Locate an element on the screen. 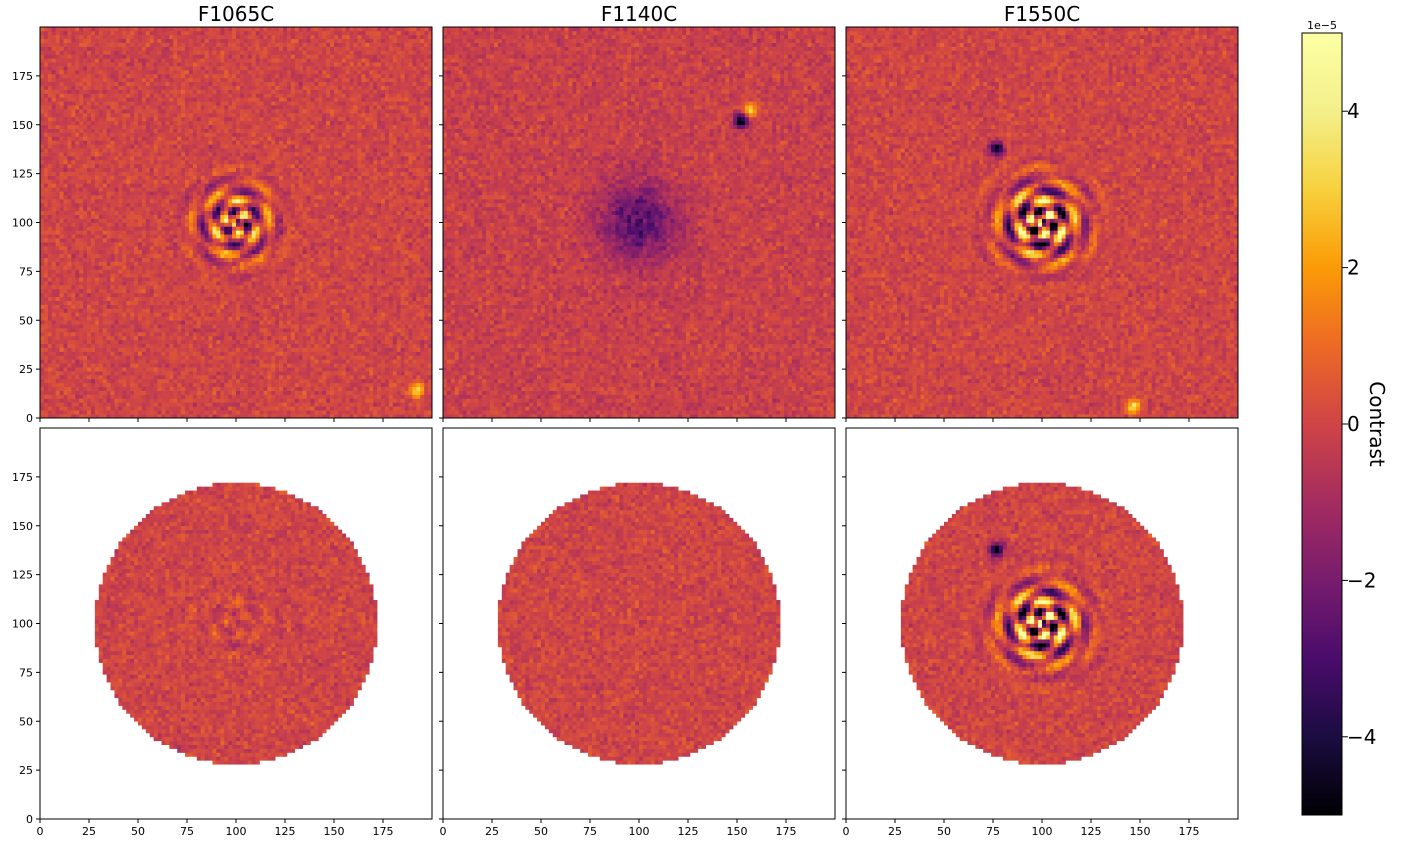 Image resolution: width=1408 pixels, height=845 pixels. colorbar-ticks: −4 −2 0 2 4 is located at coordinates (1359, 424).